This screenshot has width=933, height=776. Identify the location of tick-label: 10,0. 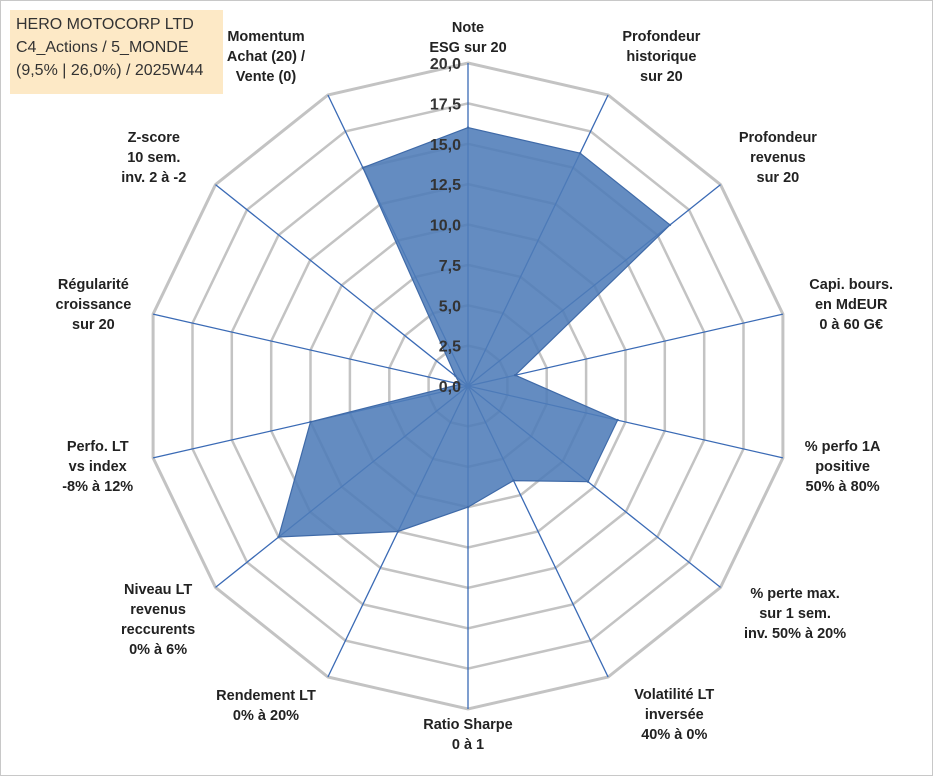
(445, 226).